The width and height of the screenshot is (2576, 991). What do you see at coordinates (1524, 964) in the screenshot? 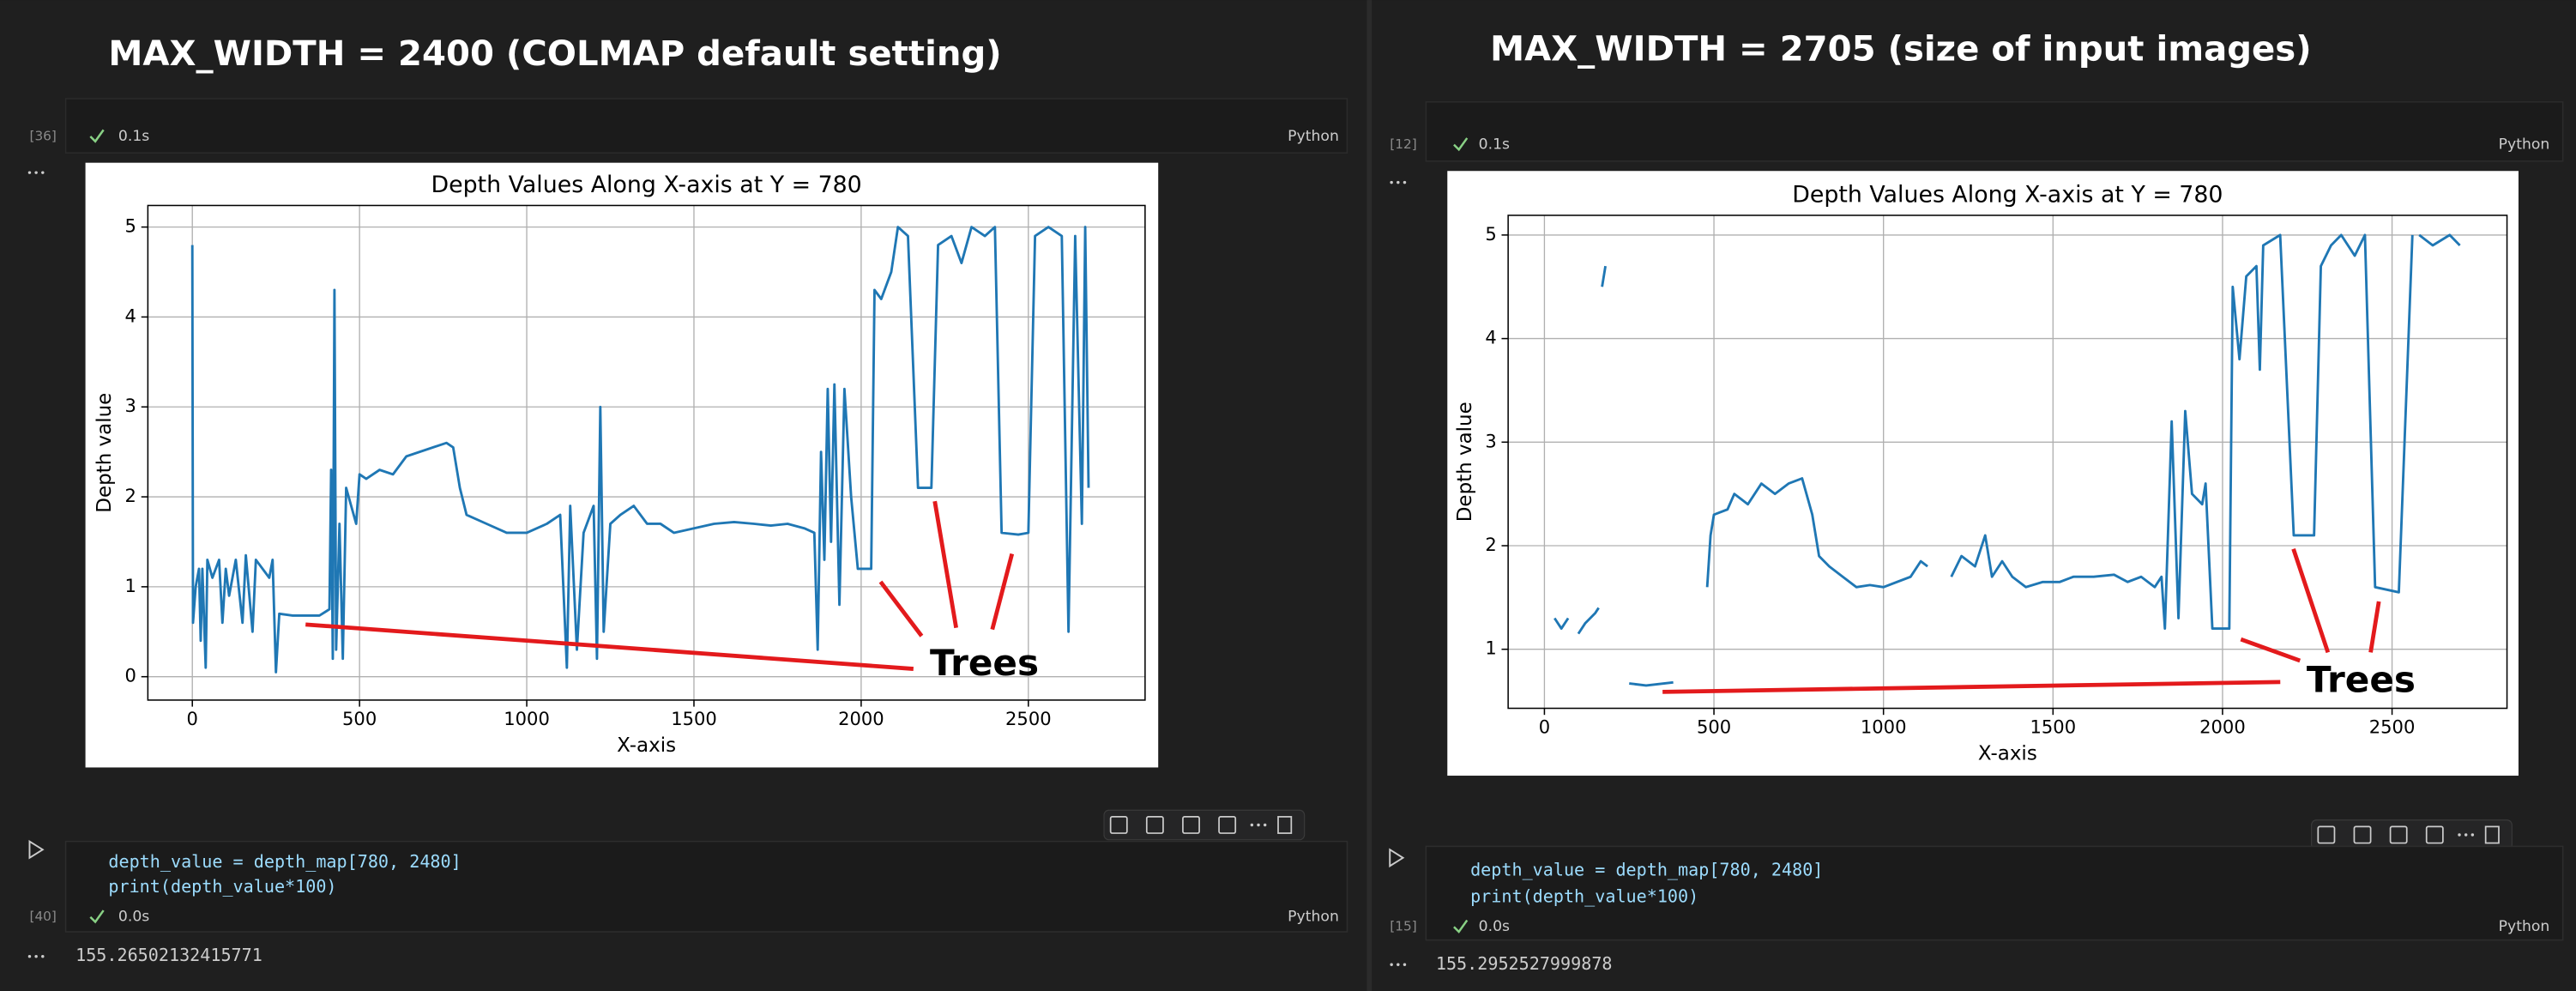
I see `cell-output: 155.2952527999878` at bounding box center [1524, 964].